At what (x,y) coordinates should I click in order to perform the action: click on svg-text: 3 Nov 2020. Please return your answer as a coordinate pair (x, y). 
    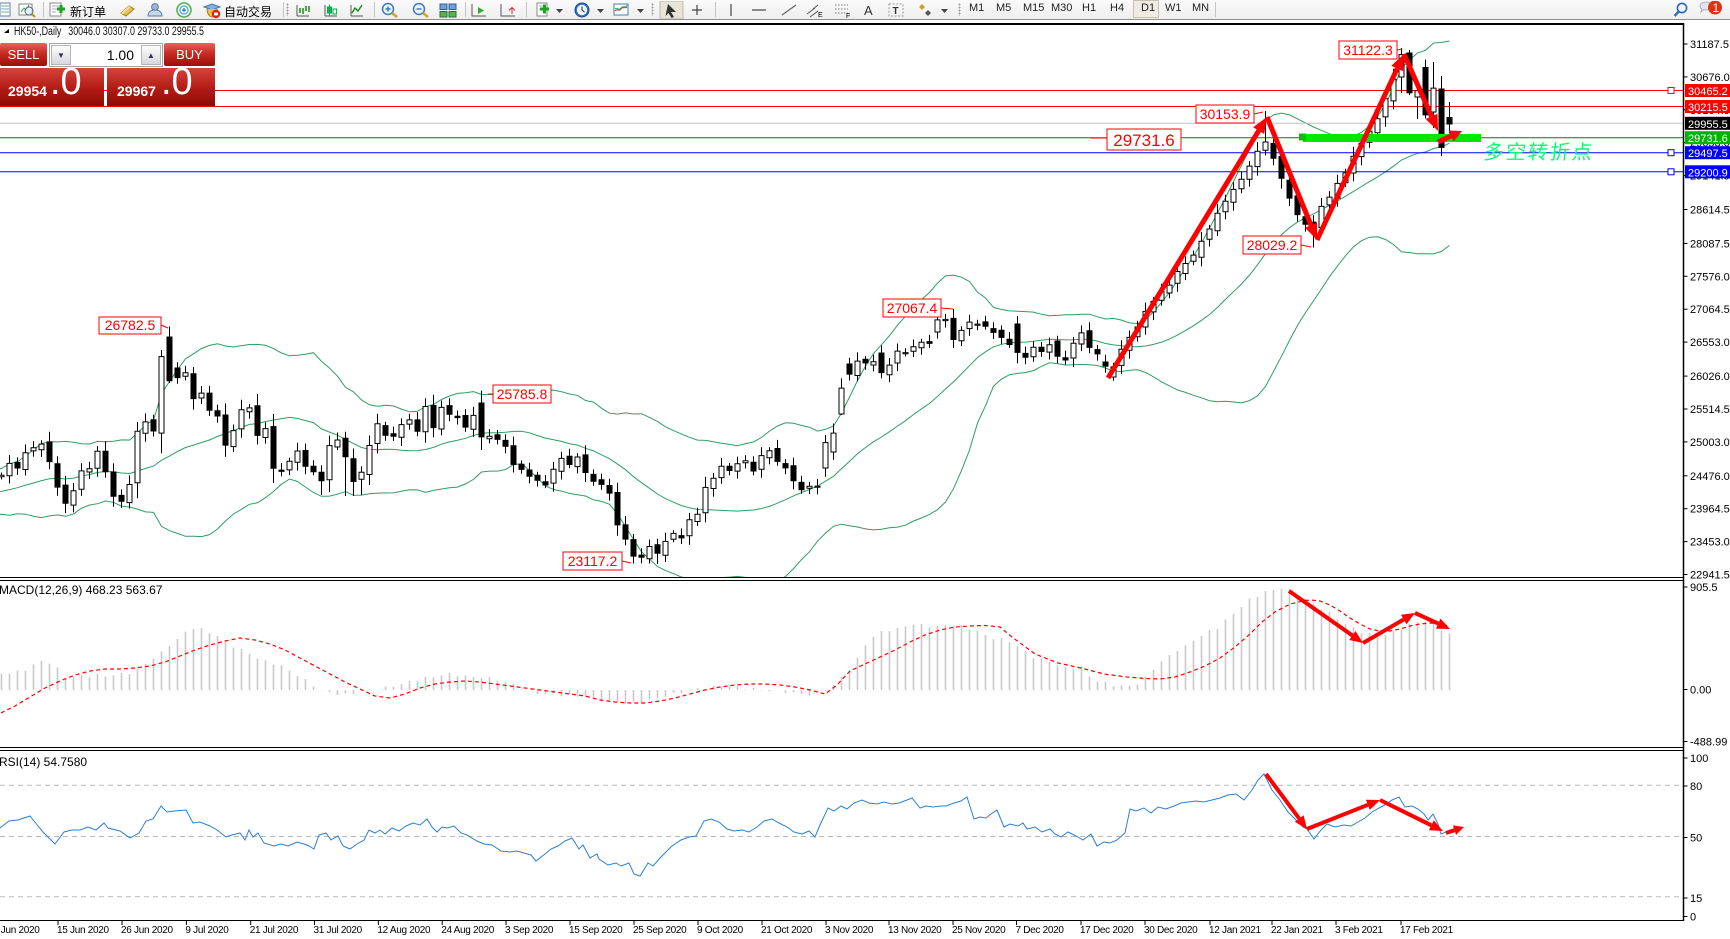
    Looking at the image, I should click on (849, 930).